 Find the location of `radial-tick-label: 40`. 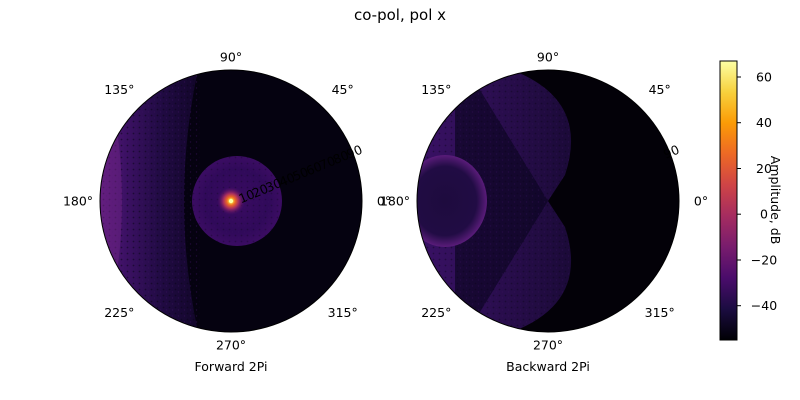

radial-tick-label: 40 is located at coordinates (287, 180).